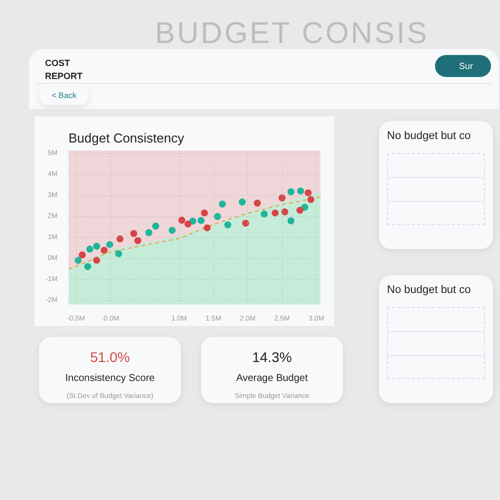  What do you see at coordinates (272, 379) in the screenshot?
I see `text: Average Budget` at bounding box center [272, 379].